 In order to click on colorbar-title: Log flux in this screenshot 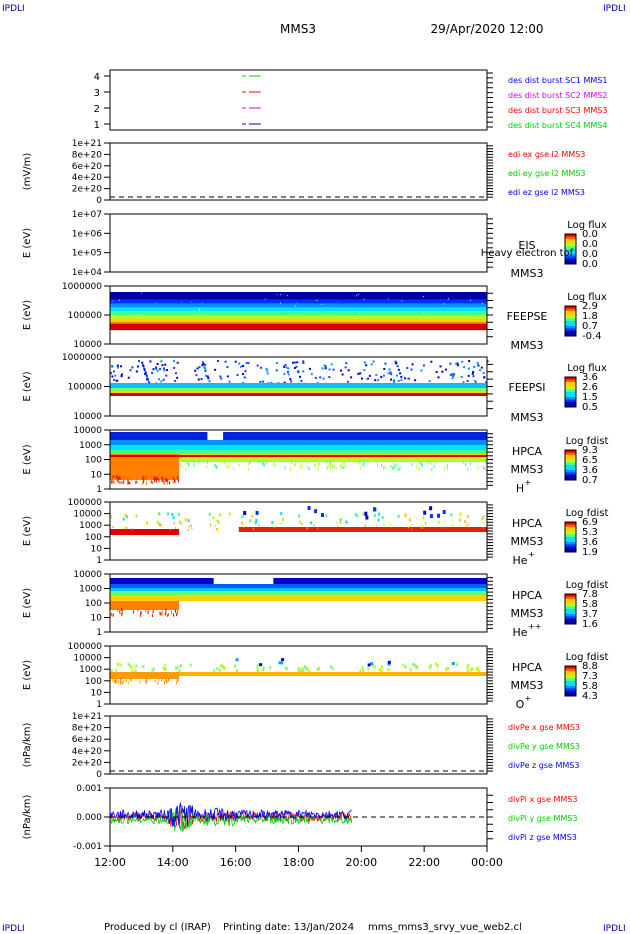, I will do `click(587, 368)`.